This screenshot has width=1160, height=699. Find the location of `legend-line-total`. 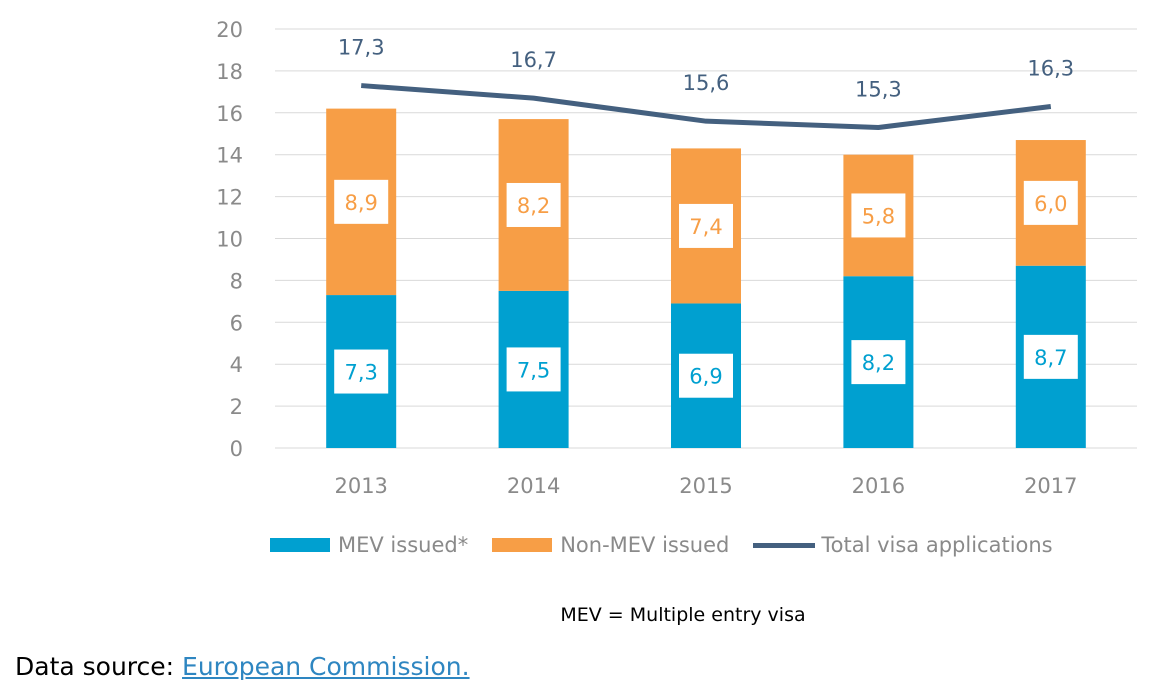

legend-line-total is located at coordinates (784, 545).